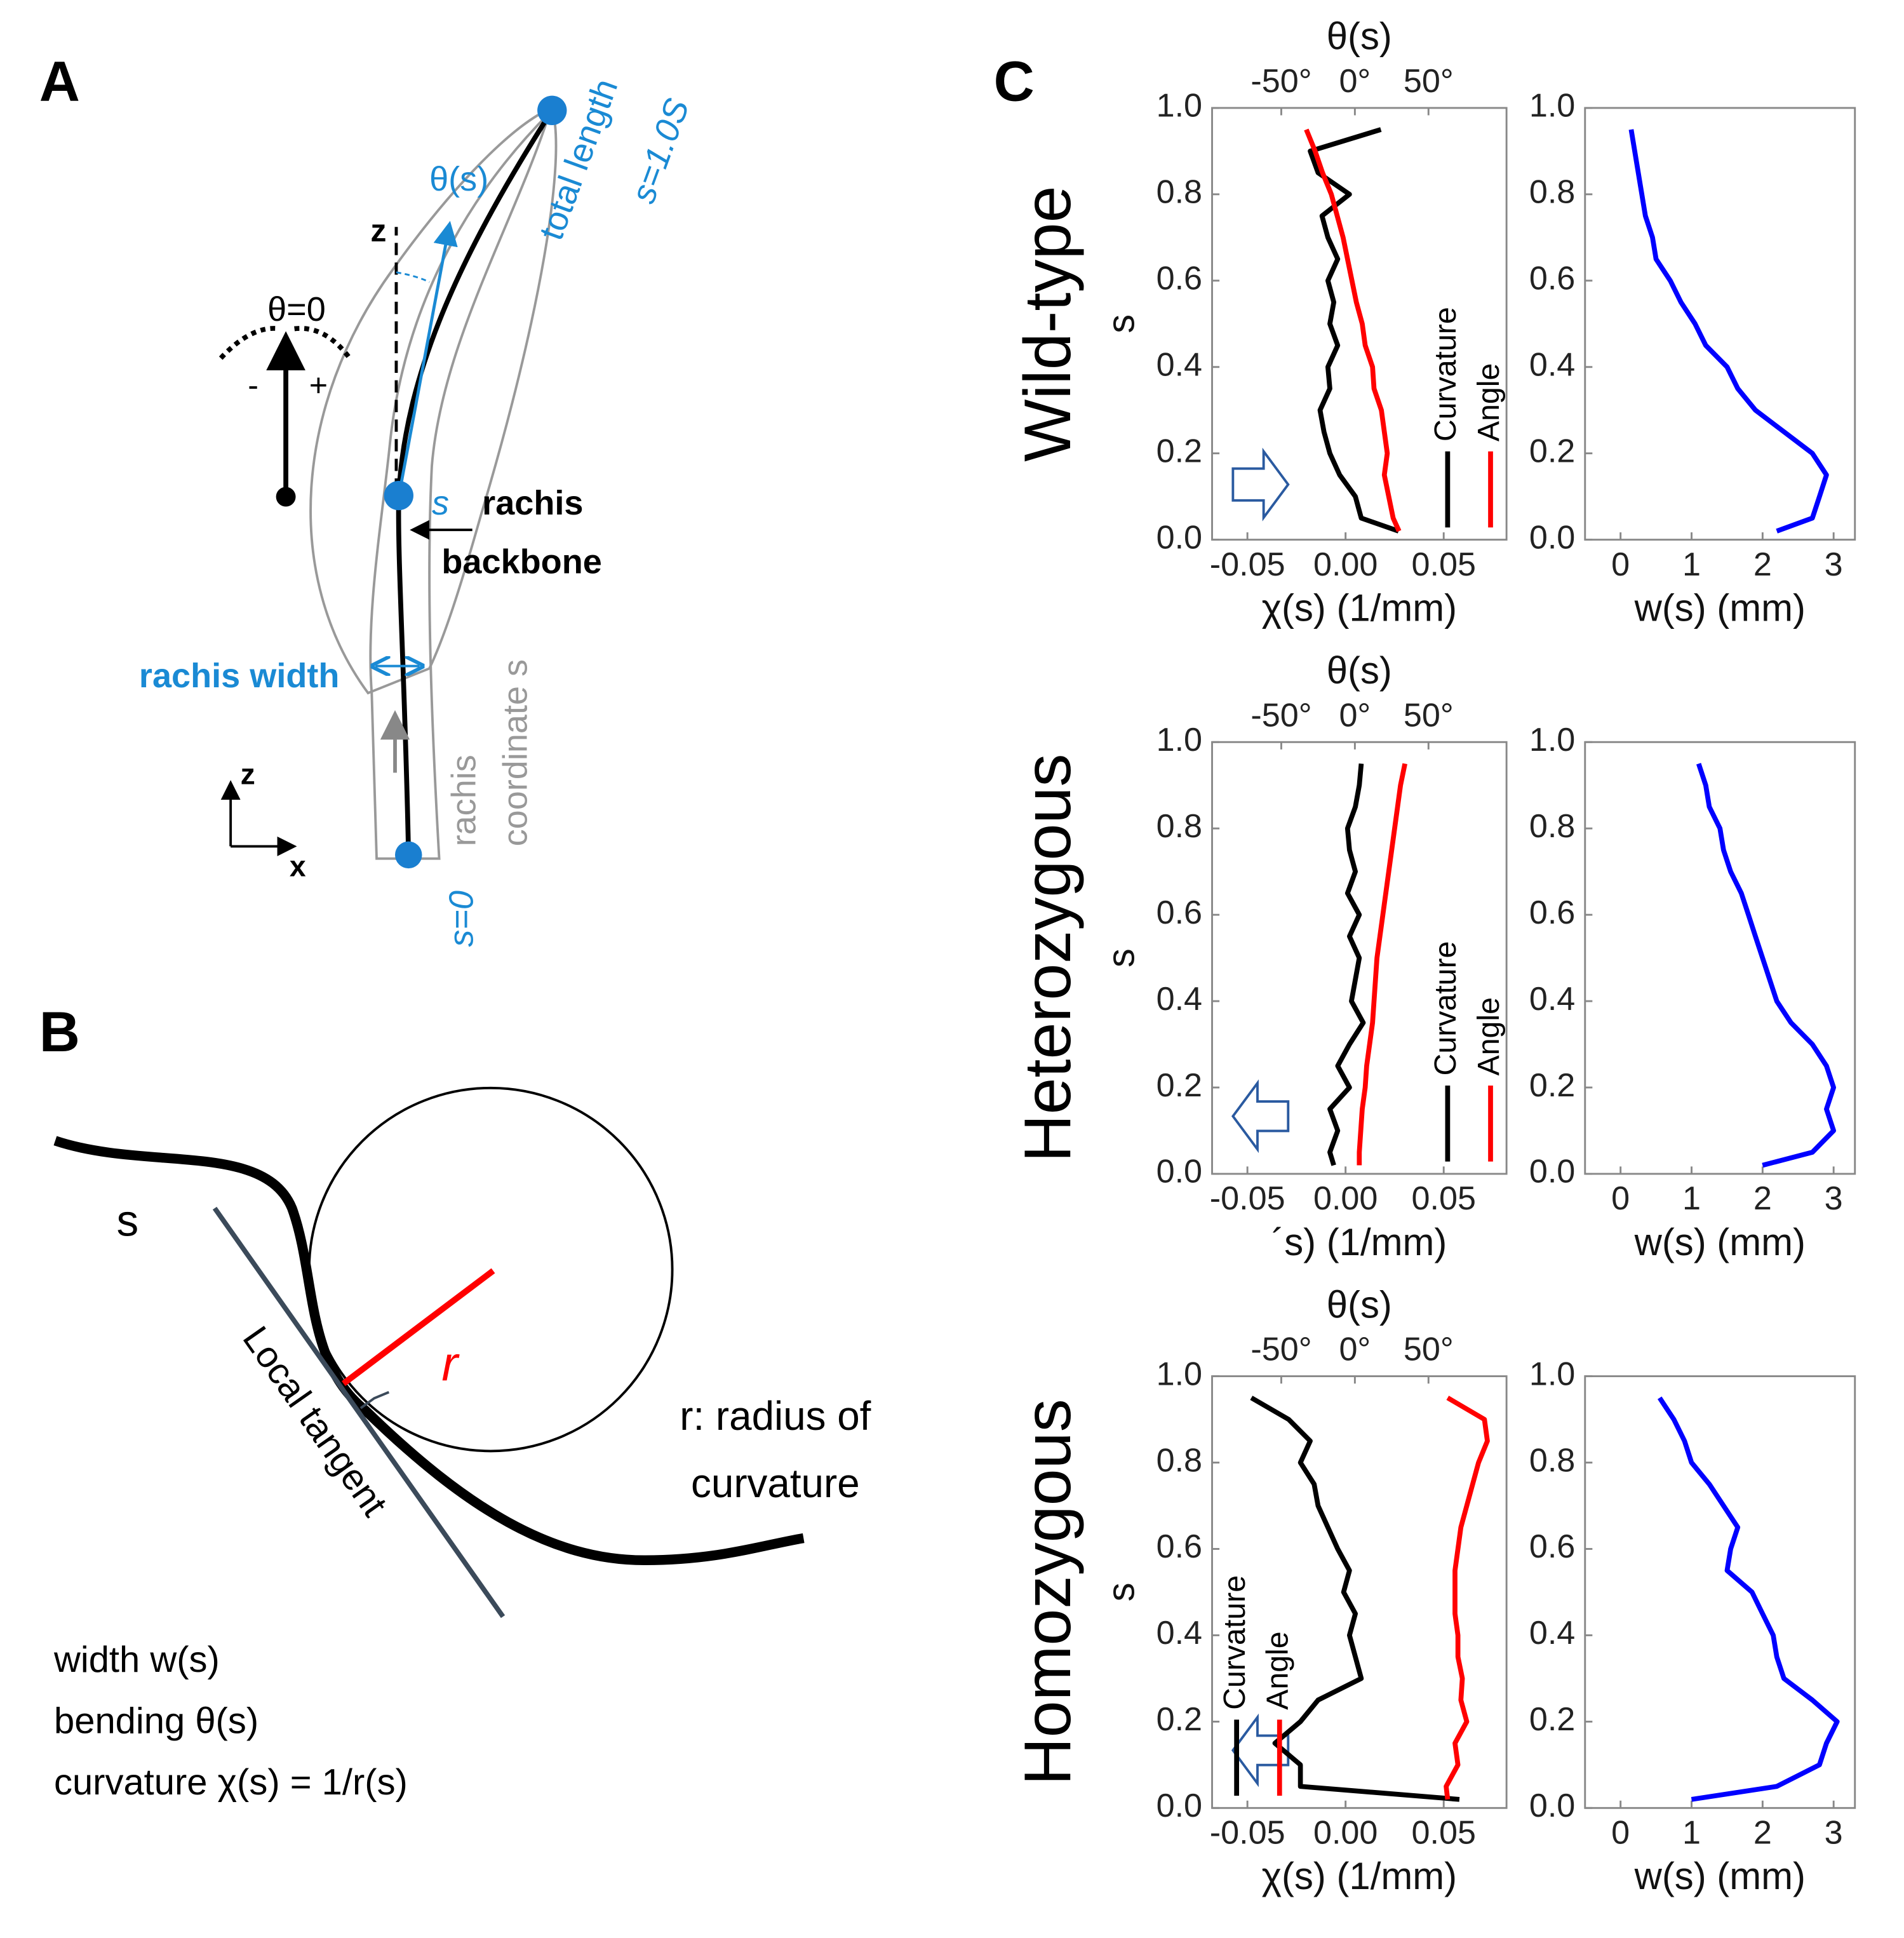 Image resolution: width=1904 pixels, height=1938 pixels. I want to click on annotation: backbone, so click(521, 562).